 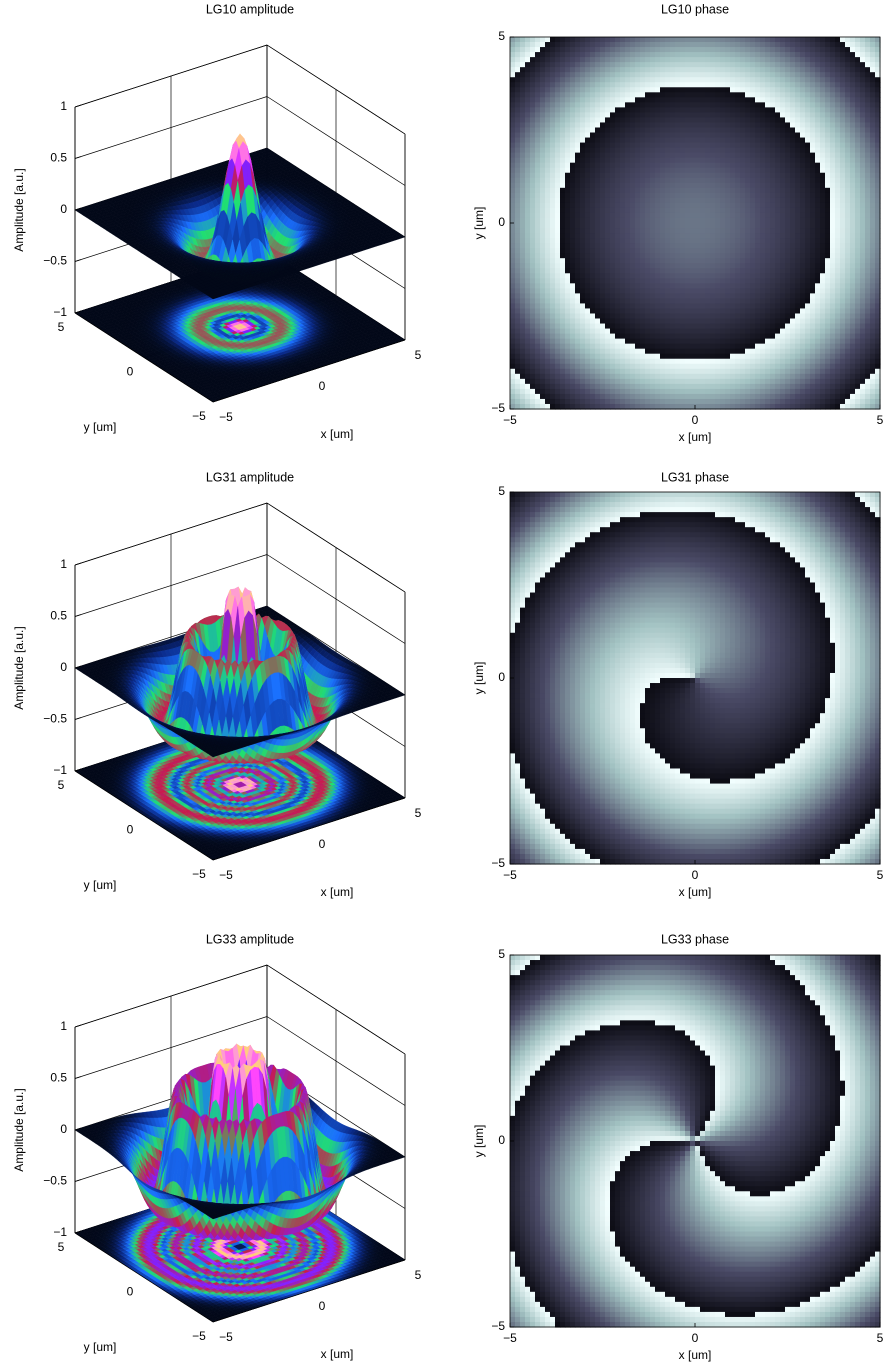 What do you see at coordinates (100, 427) in the screenshot?
I see `y-axis-label: y [um]` at bounding box center [100, 427].